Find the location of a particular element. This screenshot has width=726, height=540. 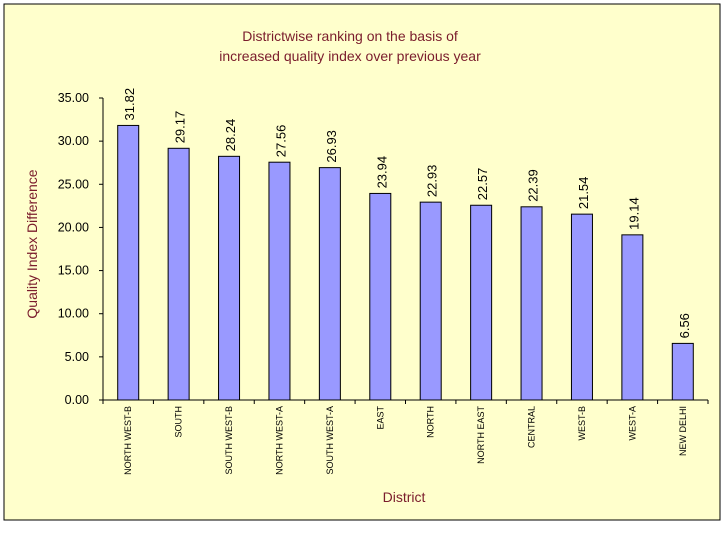

category-label: NORTH WEST-A is located at coordinates (279, 440).